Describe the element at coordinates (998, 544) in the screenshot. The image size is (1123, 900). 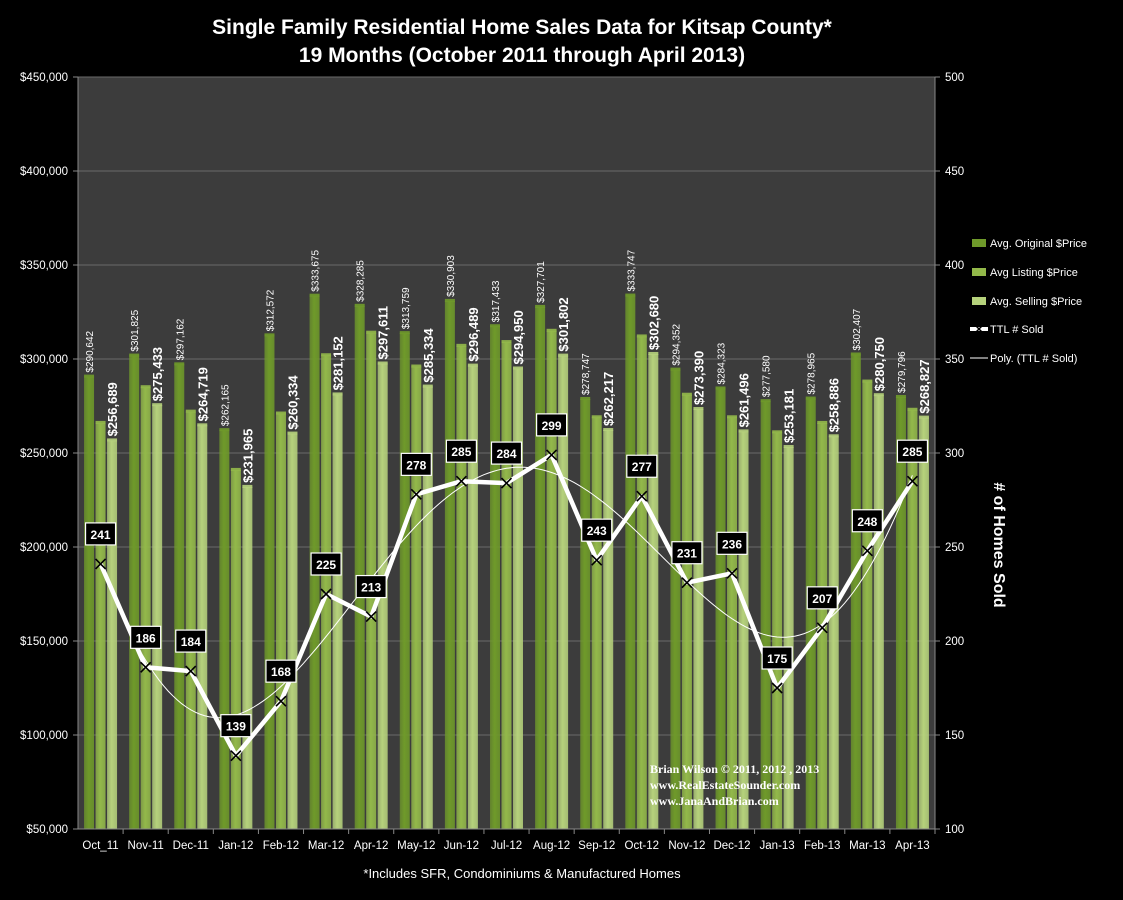
I see `right-axis-label: # of Homes Sold` at that location.